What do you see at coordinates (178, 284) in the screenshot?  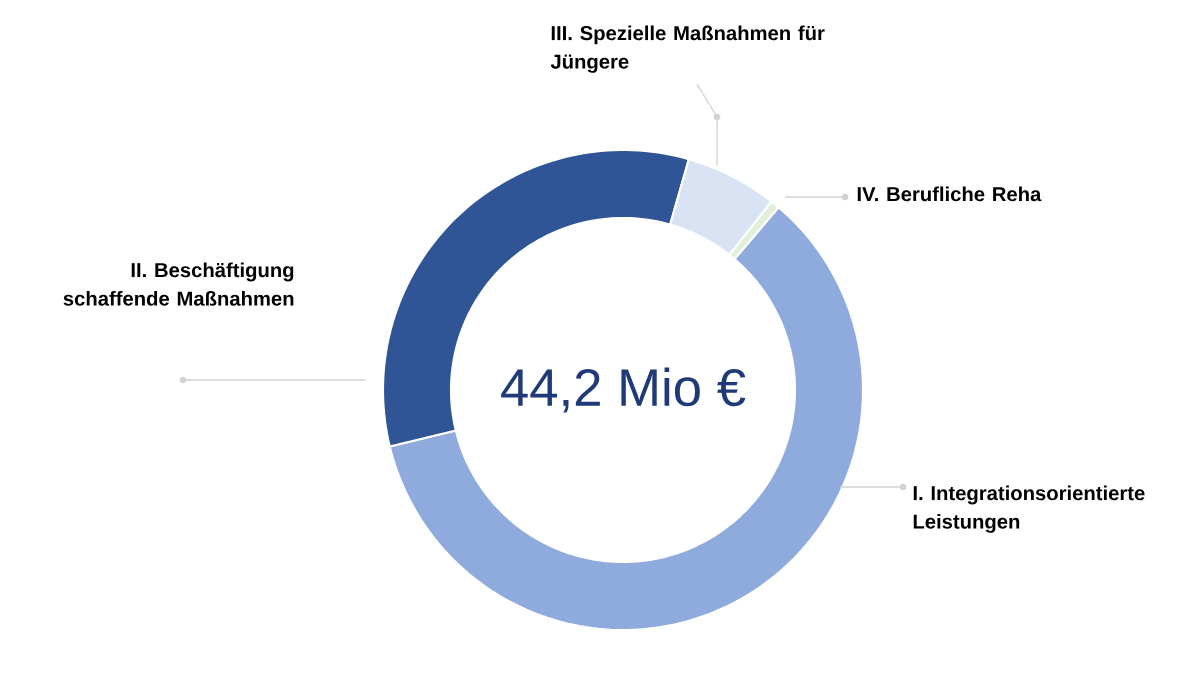 I see `slice-label: II. Beschäftigung schaffende Maßnahmen` at bounding box center [178, 284].